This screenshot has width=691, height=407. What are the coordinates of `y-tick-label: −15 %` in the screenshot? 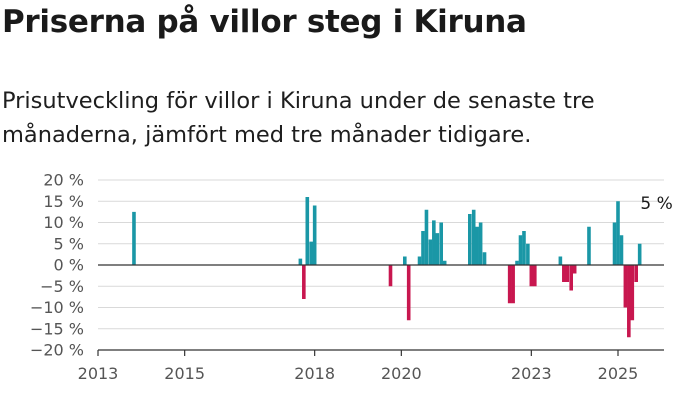 It's located at (57, 328).